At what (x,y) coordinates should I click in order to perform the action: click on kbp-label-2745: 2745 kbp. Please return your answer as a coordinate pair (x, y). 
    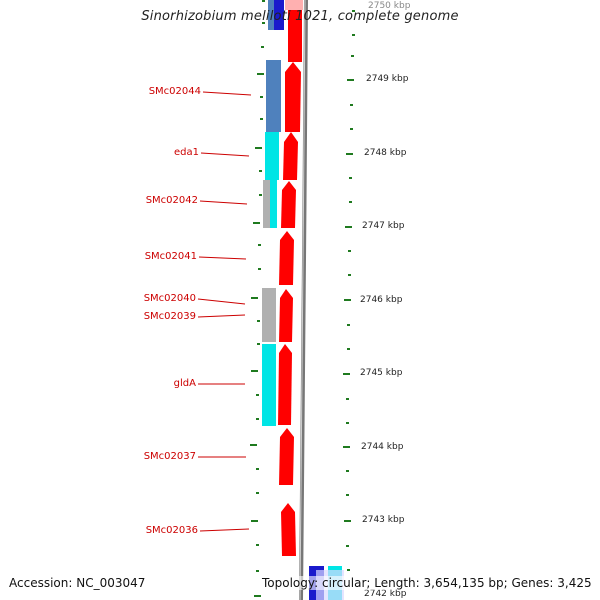
    Looking at the image, I should click on (381, 373).